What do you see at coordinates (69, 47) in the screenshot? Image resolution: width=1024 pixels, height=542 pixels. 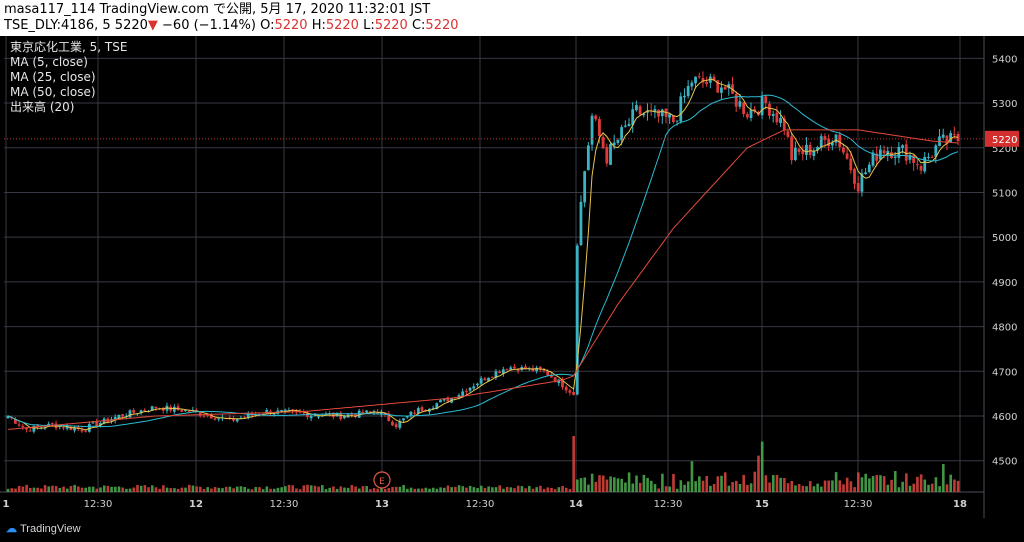 I see `legend-symbol: 東京応化工業, 5, TSE` at bounding box center [69, 47].